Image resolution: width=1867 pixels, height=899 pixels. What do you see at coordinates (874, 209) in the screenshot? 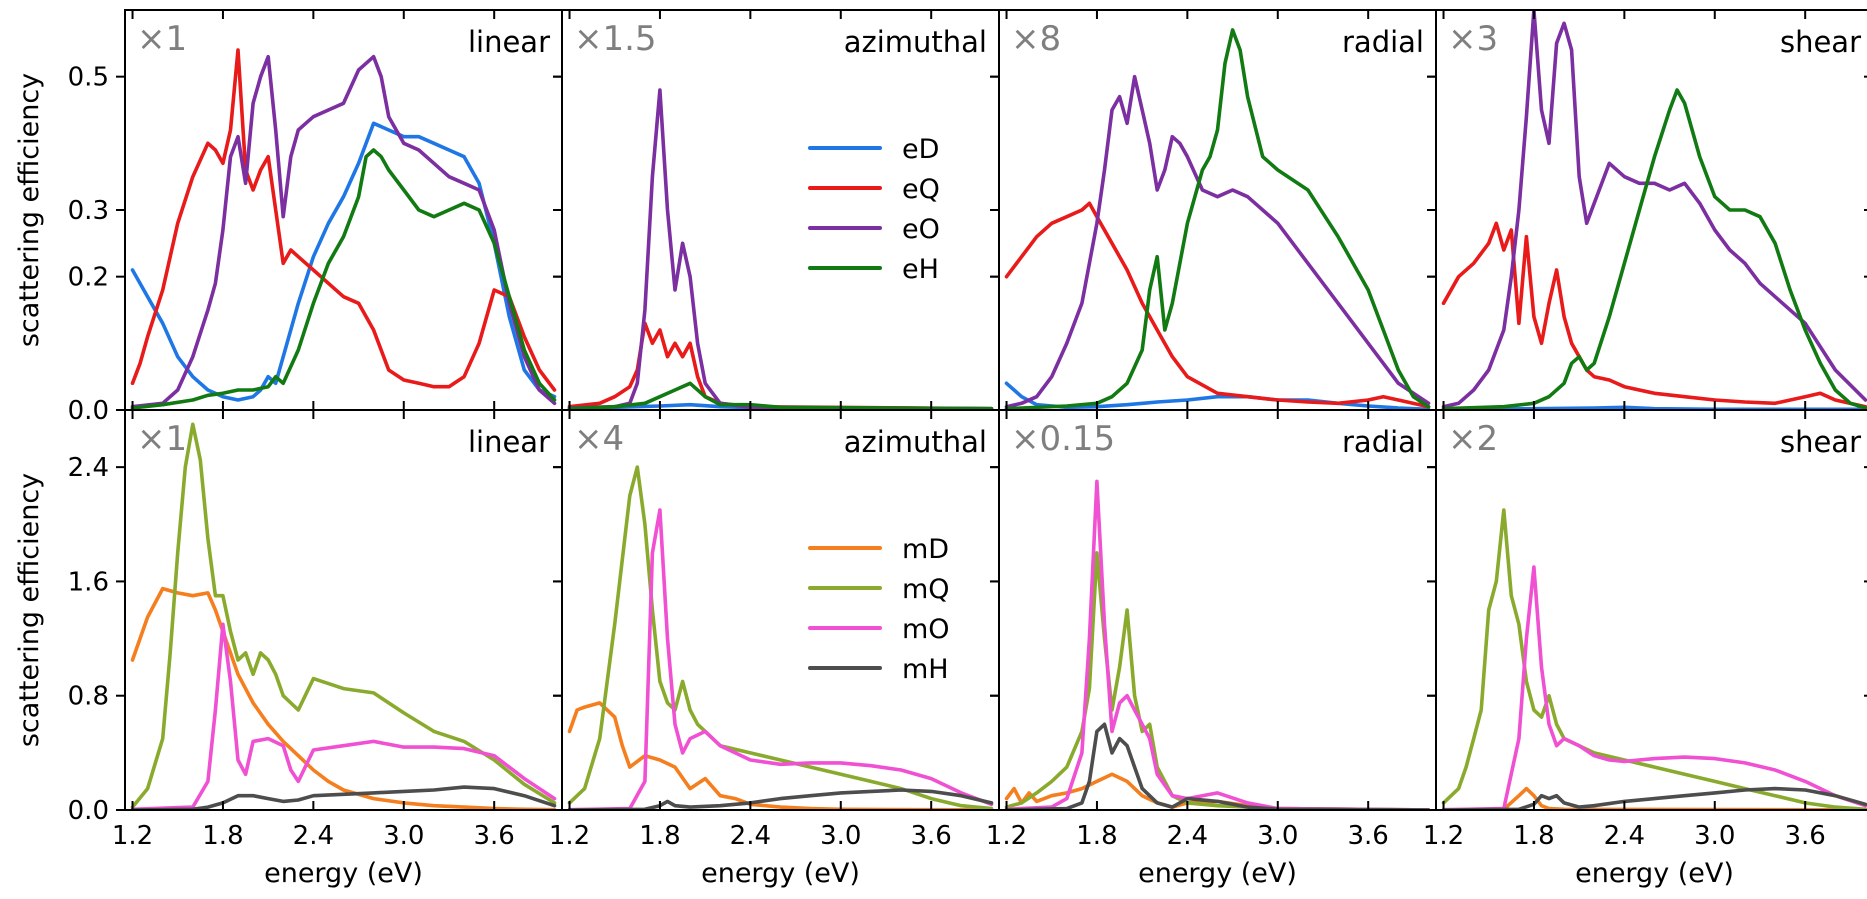
I see `legend: eD eQ eO eH` at bounding box center [874, 209].